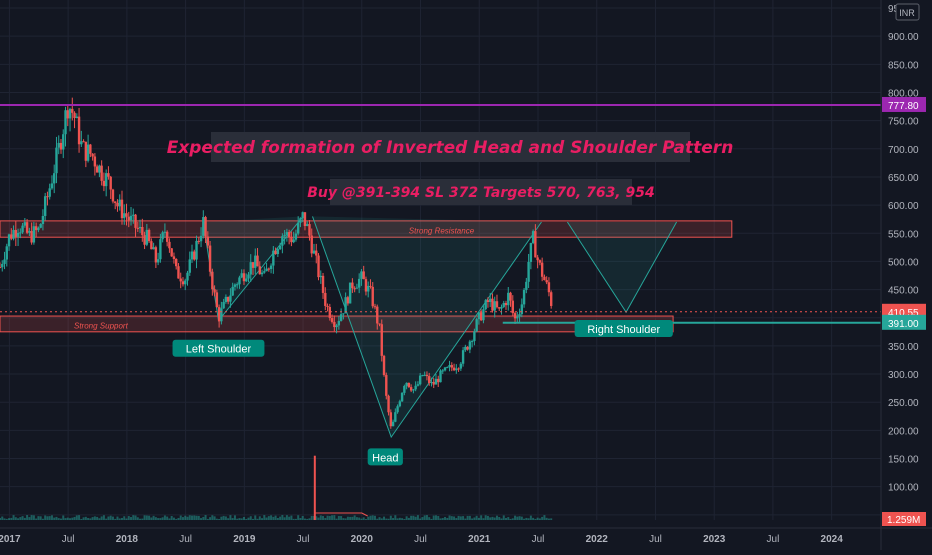 The width and height of the screenshot is (932, 555). Describe the element at coordinates (303, 539) in the screenshot. I see `x-tick-label: Jul` at that location.